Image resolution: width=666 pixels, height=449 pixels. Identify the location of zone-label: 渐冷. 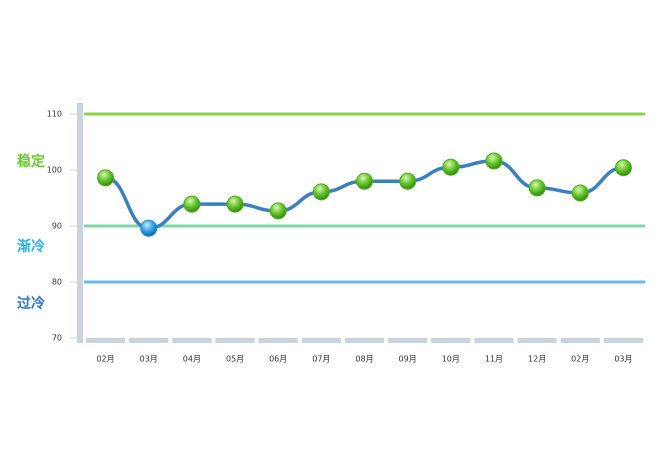
(31, 246).